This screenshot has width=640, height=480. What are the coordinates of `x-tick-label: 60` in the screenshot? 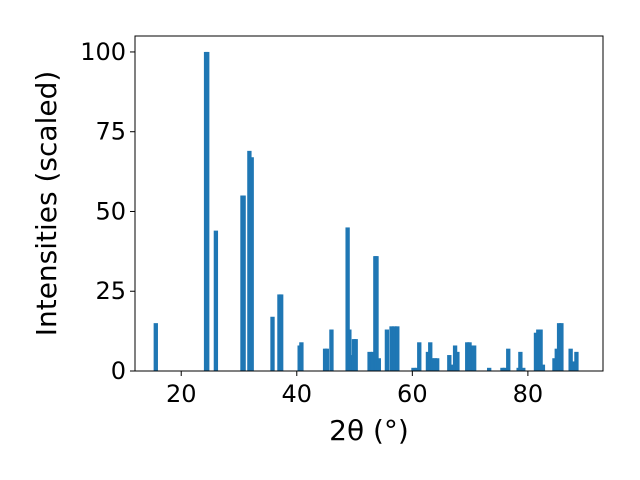 It's located at (412, 394).